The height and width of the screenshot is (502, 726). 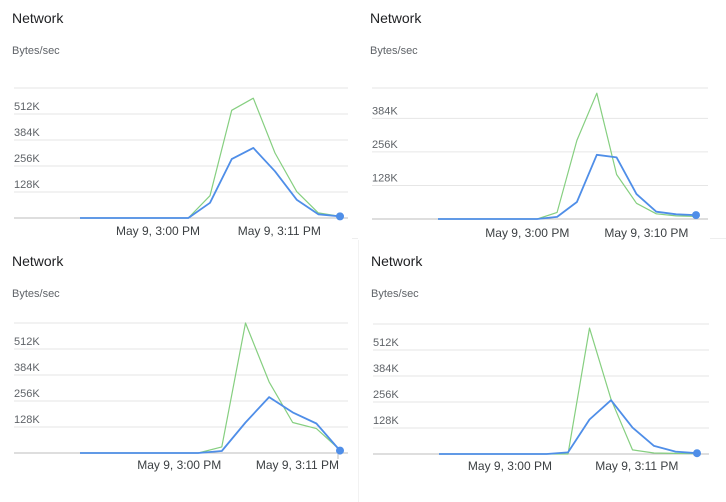 I want to click on network-chart-svg: 128K 256K 384K May 9, 3:00 PM May 9, 3:10 PM, so click(x=540, y=163).